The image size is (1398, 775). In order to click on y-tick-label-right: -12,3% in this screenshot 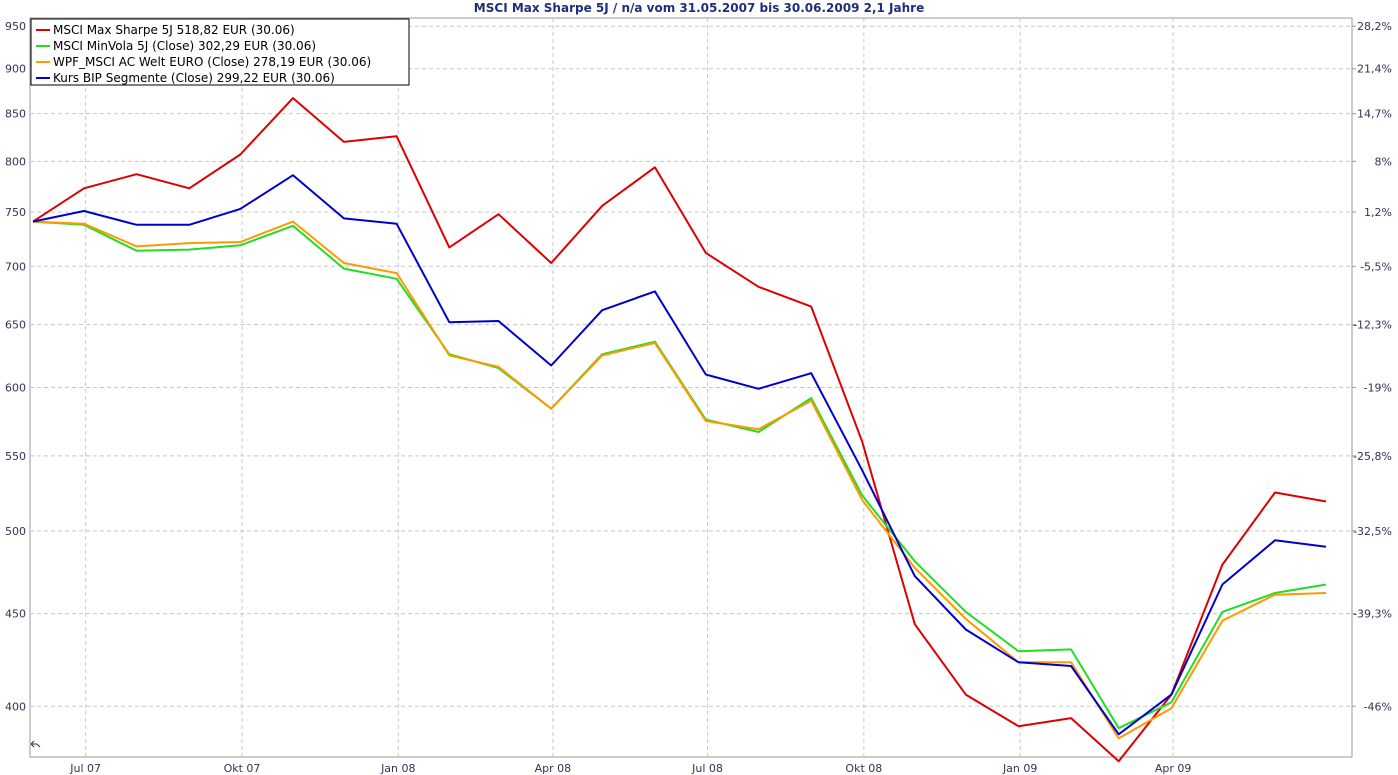, I will do `click(1372, 325)`.